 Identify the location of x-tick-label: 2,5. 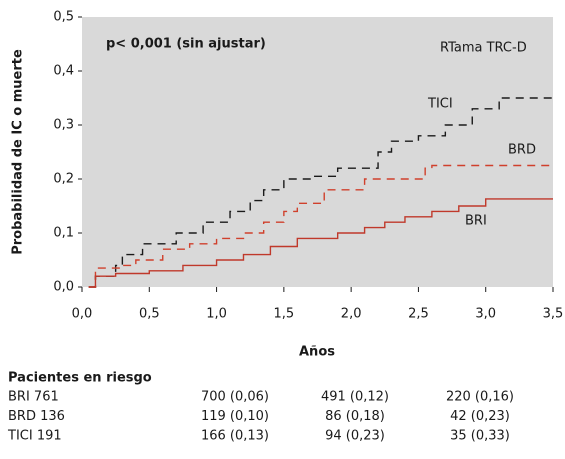
(418, 314).